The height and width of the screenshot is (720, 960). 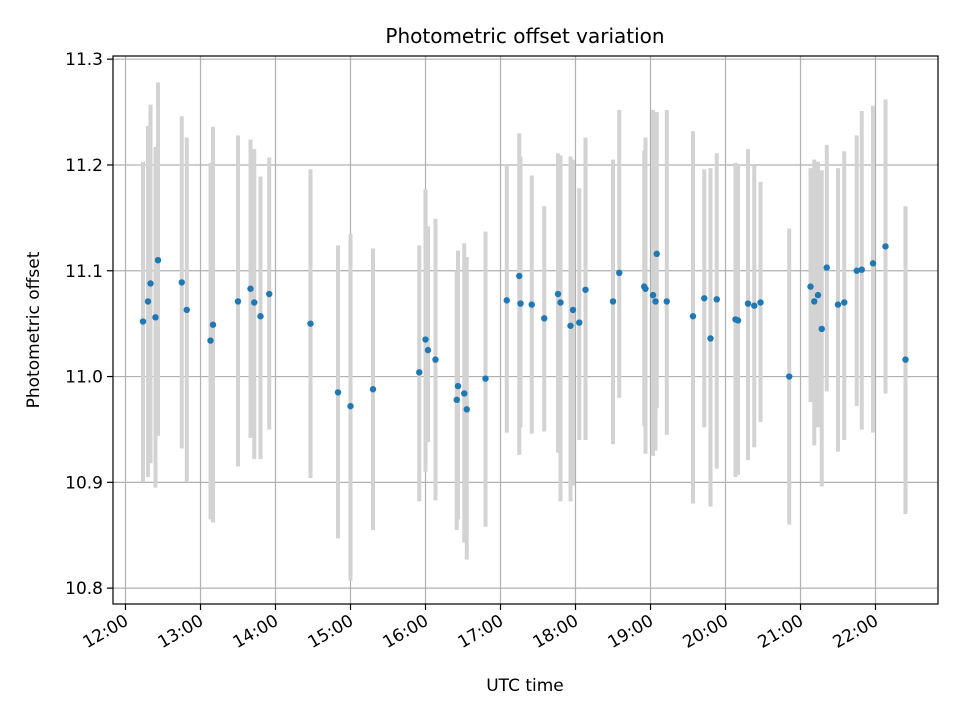 I want to click on y-tick-label: 11.0, so click(x=84, y=378).